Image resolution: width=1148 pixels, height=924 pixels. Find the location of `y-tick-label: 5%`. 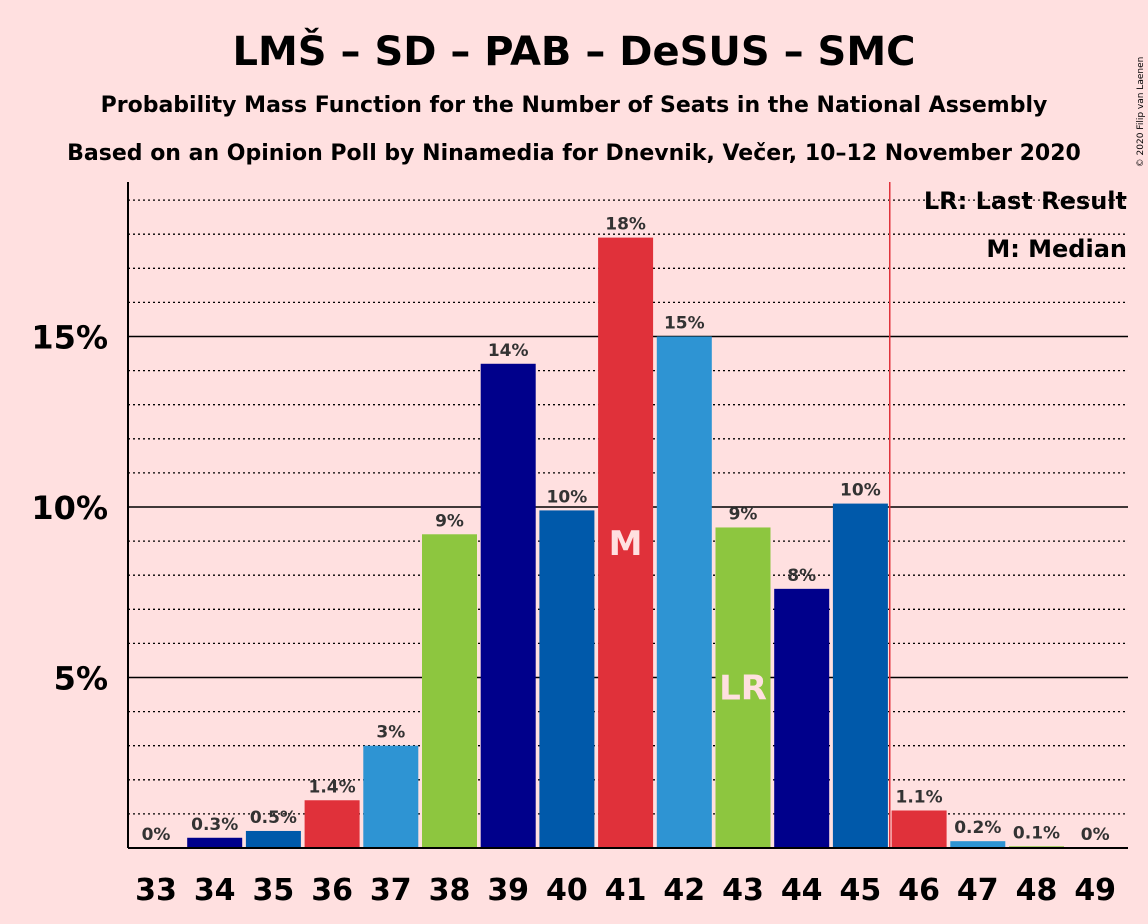

y-tick-label: 5% is located at coordinates (81, 679).